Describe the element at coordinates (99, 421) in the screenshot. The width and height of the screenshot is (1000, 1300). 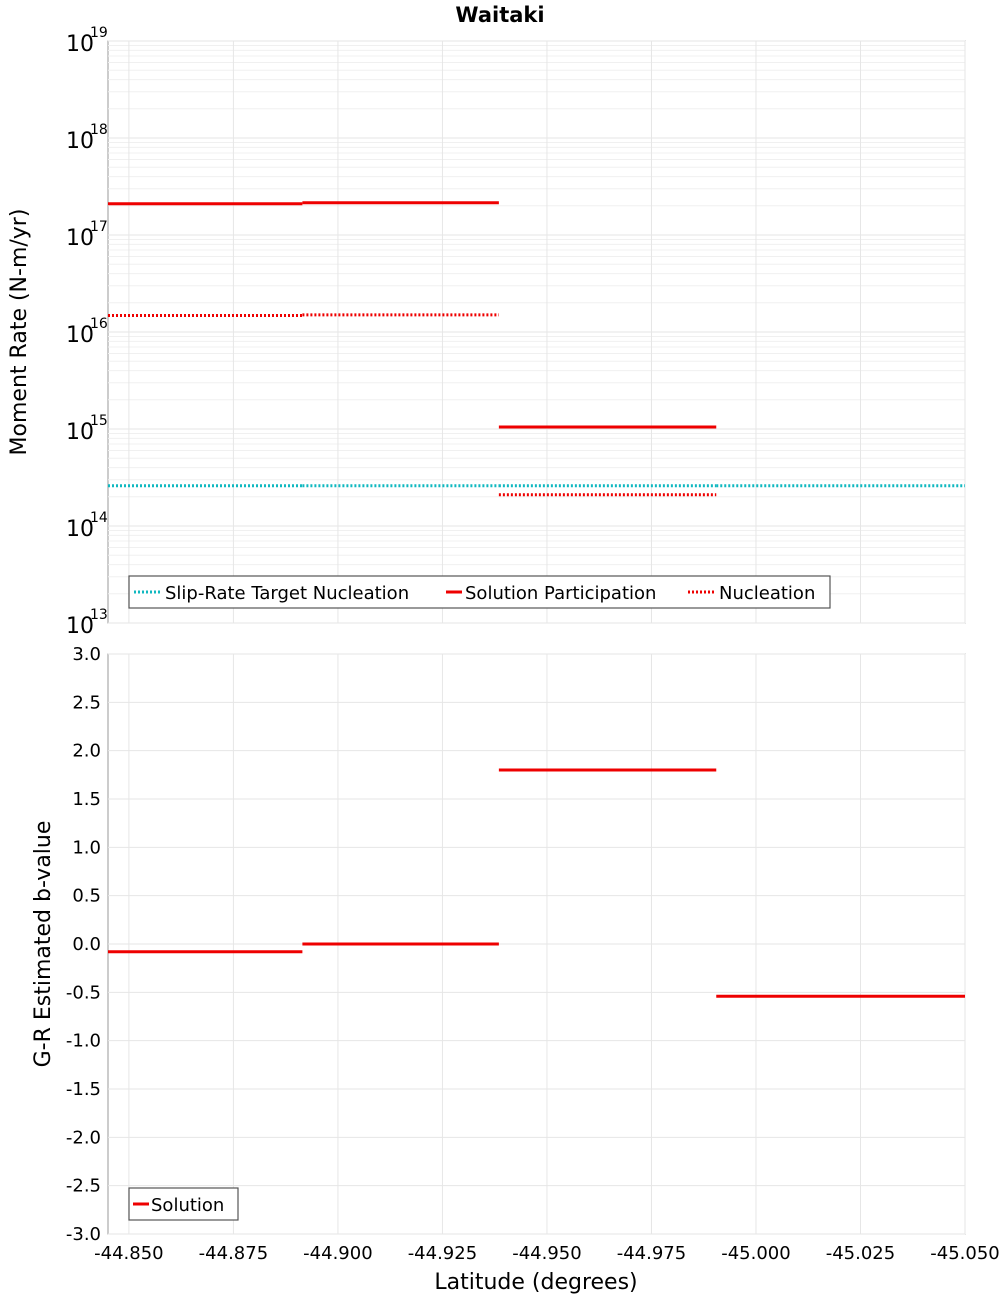
I see `moment-rate-tick-exponent: 15` at that location.